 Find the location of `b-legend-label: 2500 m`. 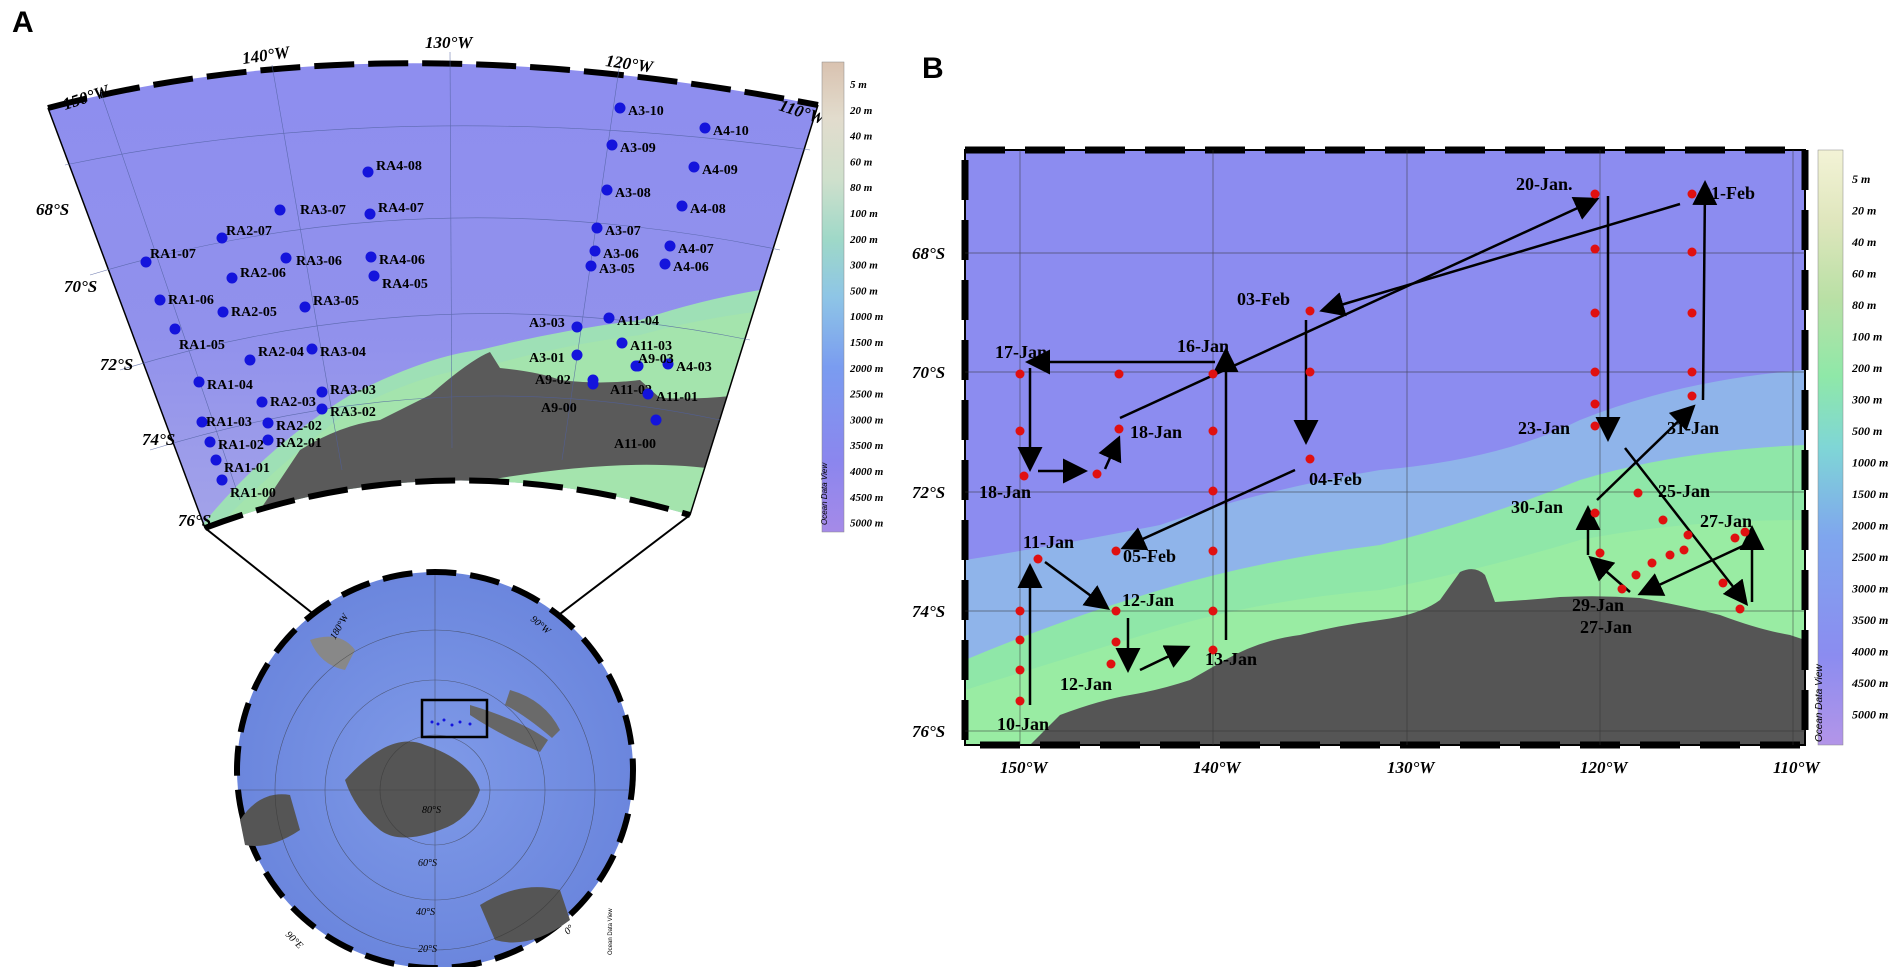

b-legend-label: 2500 m is located at coordinates (1869, 557).